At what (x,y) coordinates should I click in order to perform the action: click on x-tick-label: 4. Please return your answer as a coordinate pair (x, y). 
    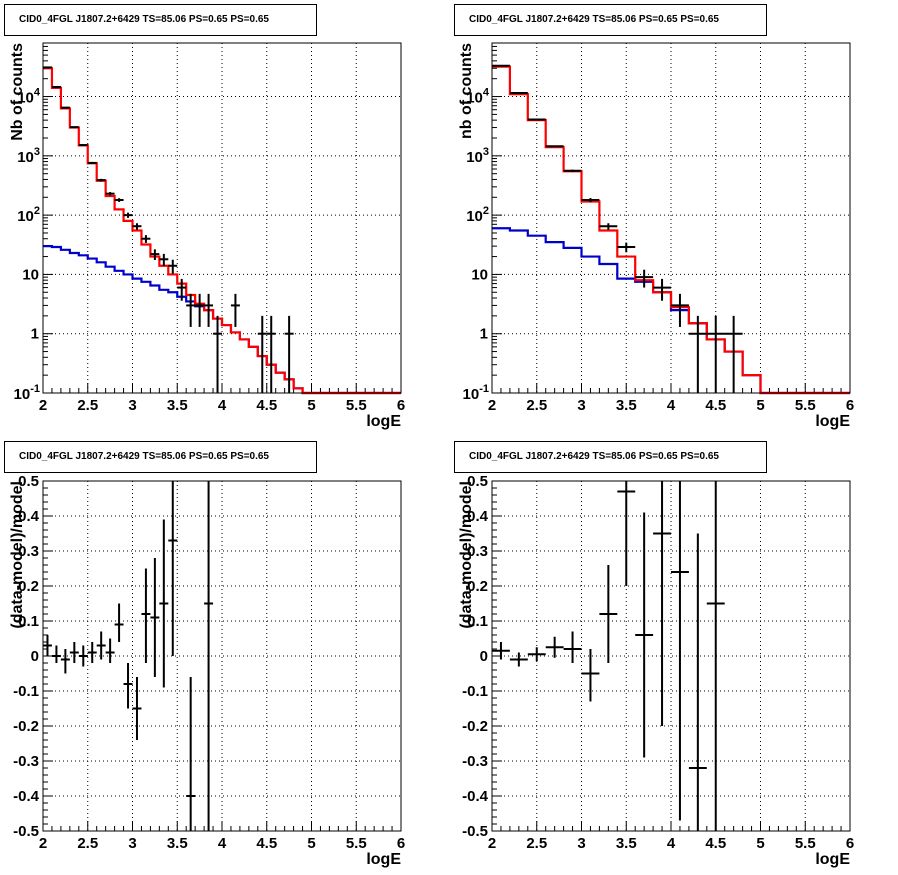
    Looking at the image, I should click on (671, 405).